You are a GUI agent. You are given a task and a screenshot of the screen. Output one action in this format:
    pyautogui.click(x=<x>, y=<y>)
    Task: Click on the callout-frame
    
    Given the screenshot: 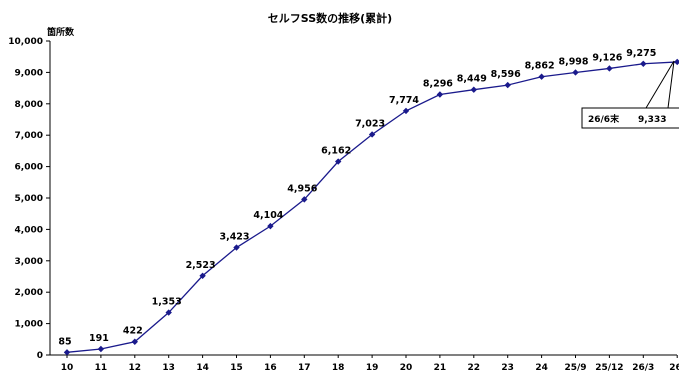 What is the action you would take?
    pyautogui.click(x=630, y=118)
    